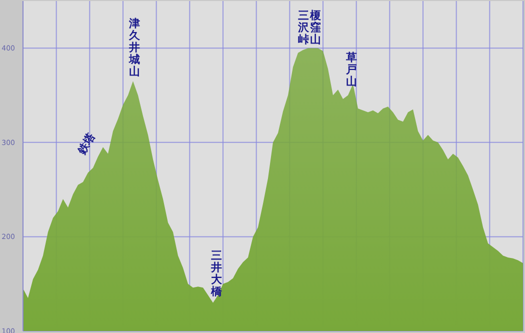 This screenshot has height=333, width=525. What do you see at coordinates (315, 27) in the screenshot?
I see `annotation: 榎窪山` at bounding box center [315, 27].